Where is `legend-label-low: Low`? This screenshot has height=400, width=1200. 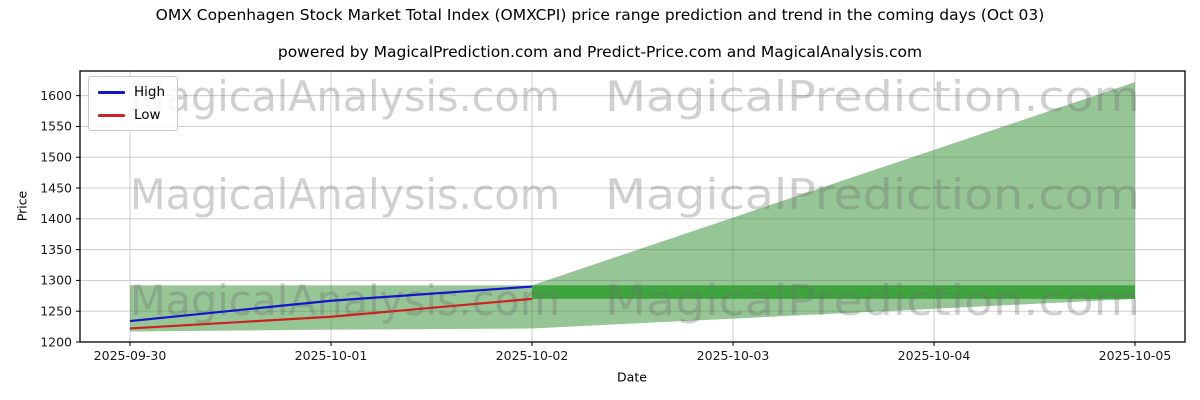 legend-label-low: Low is located at coordinates (147, 115).